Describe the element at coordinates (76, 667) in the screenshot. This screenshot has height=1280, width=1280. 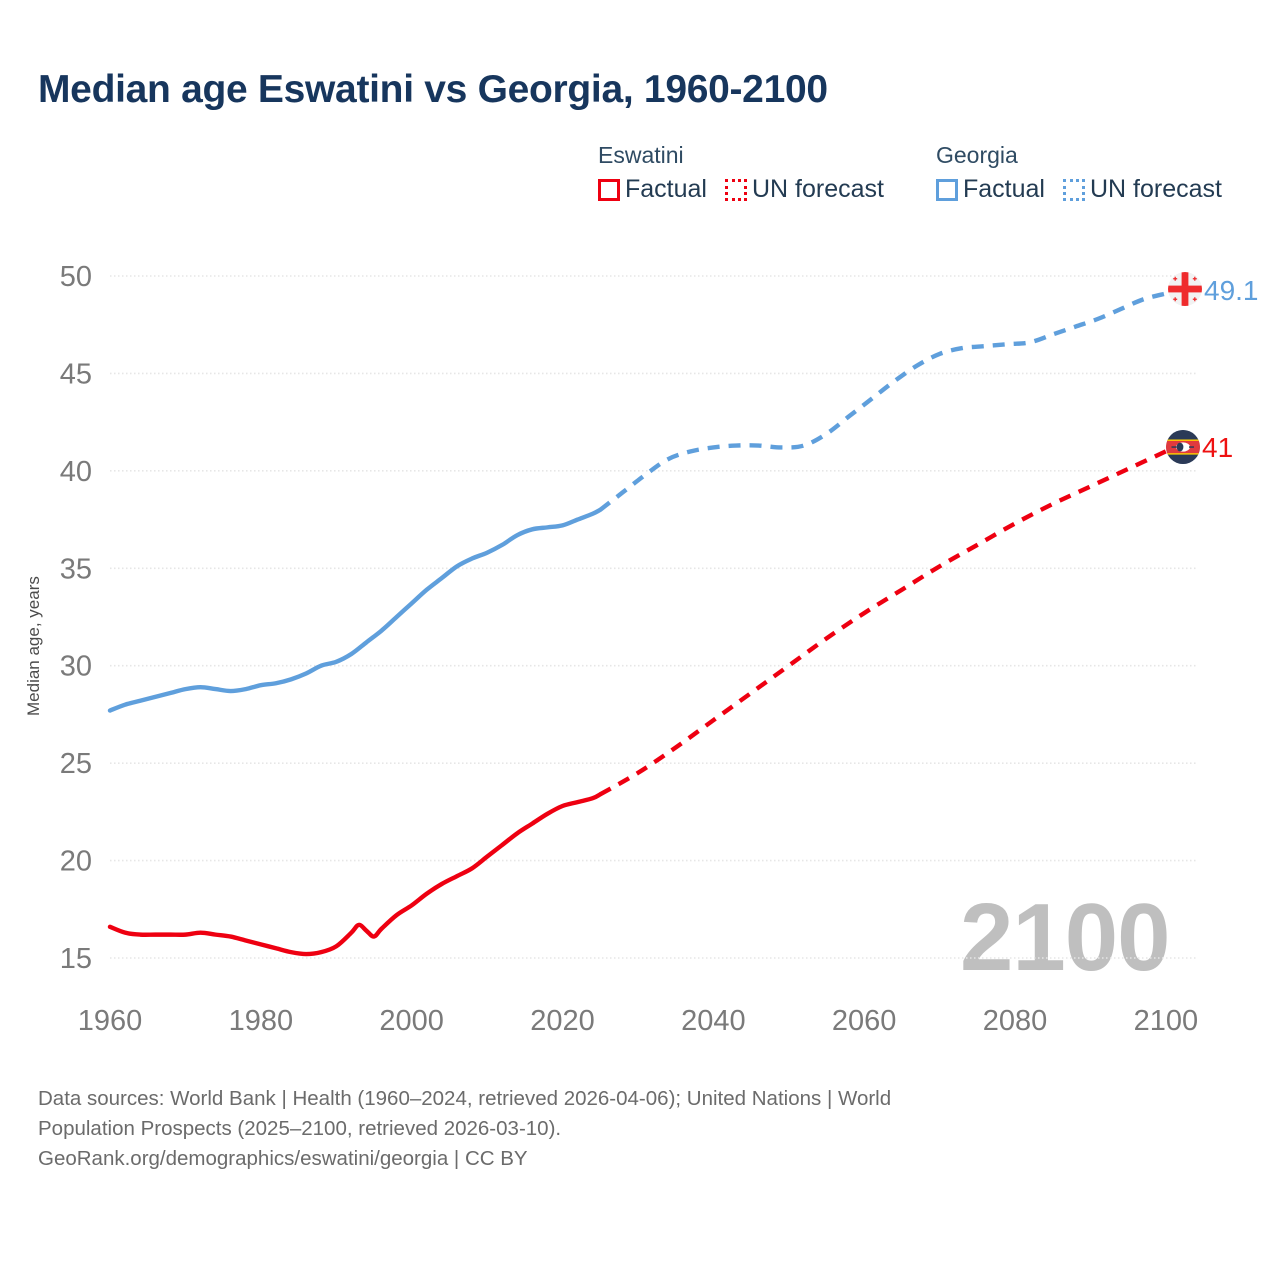
I see `y-axis-tick-label: 30` at that location.